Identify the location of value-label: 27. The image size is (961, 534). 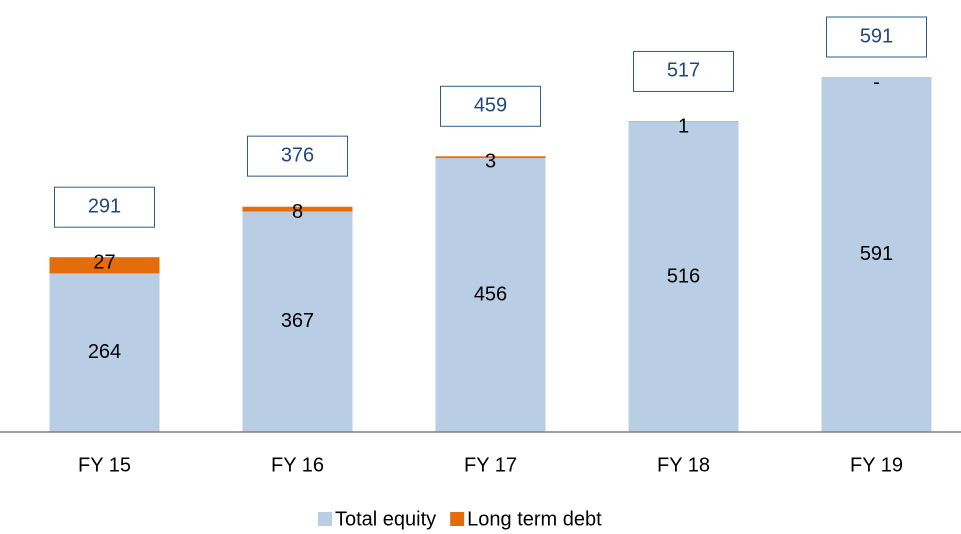
(104, 262).